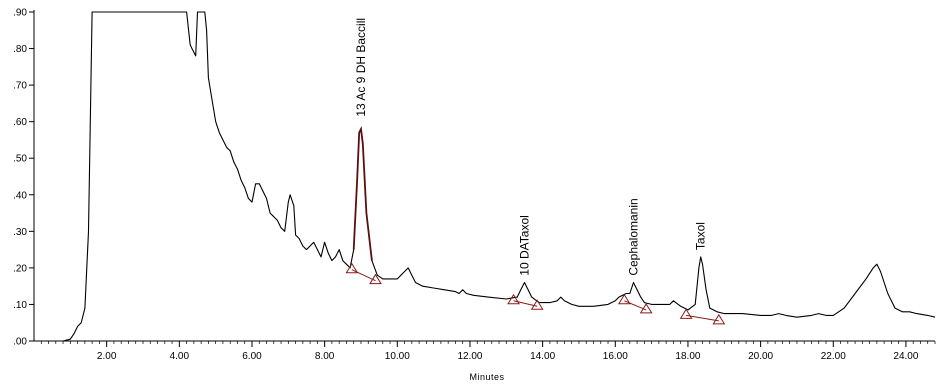 This screenshot has width=939, height=384. What do you see at coordinates (397, 356) in the screenshot?
I see `x-tick-label: 10.00` at bounding box center [397, 356].